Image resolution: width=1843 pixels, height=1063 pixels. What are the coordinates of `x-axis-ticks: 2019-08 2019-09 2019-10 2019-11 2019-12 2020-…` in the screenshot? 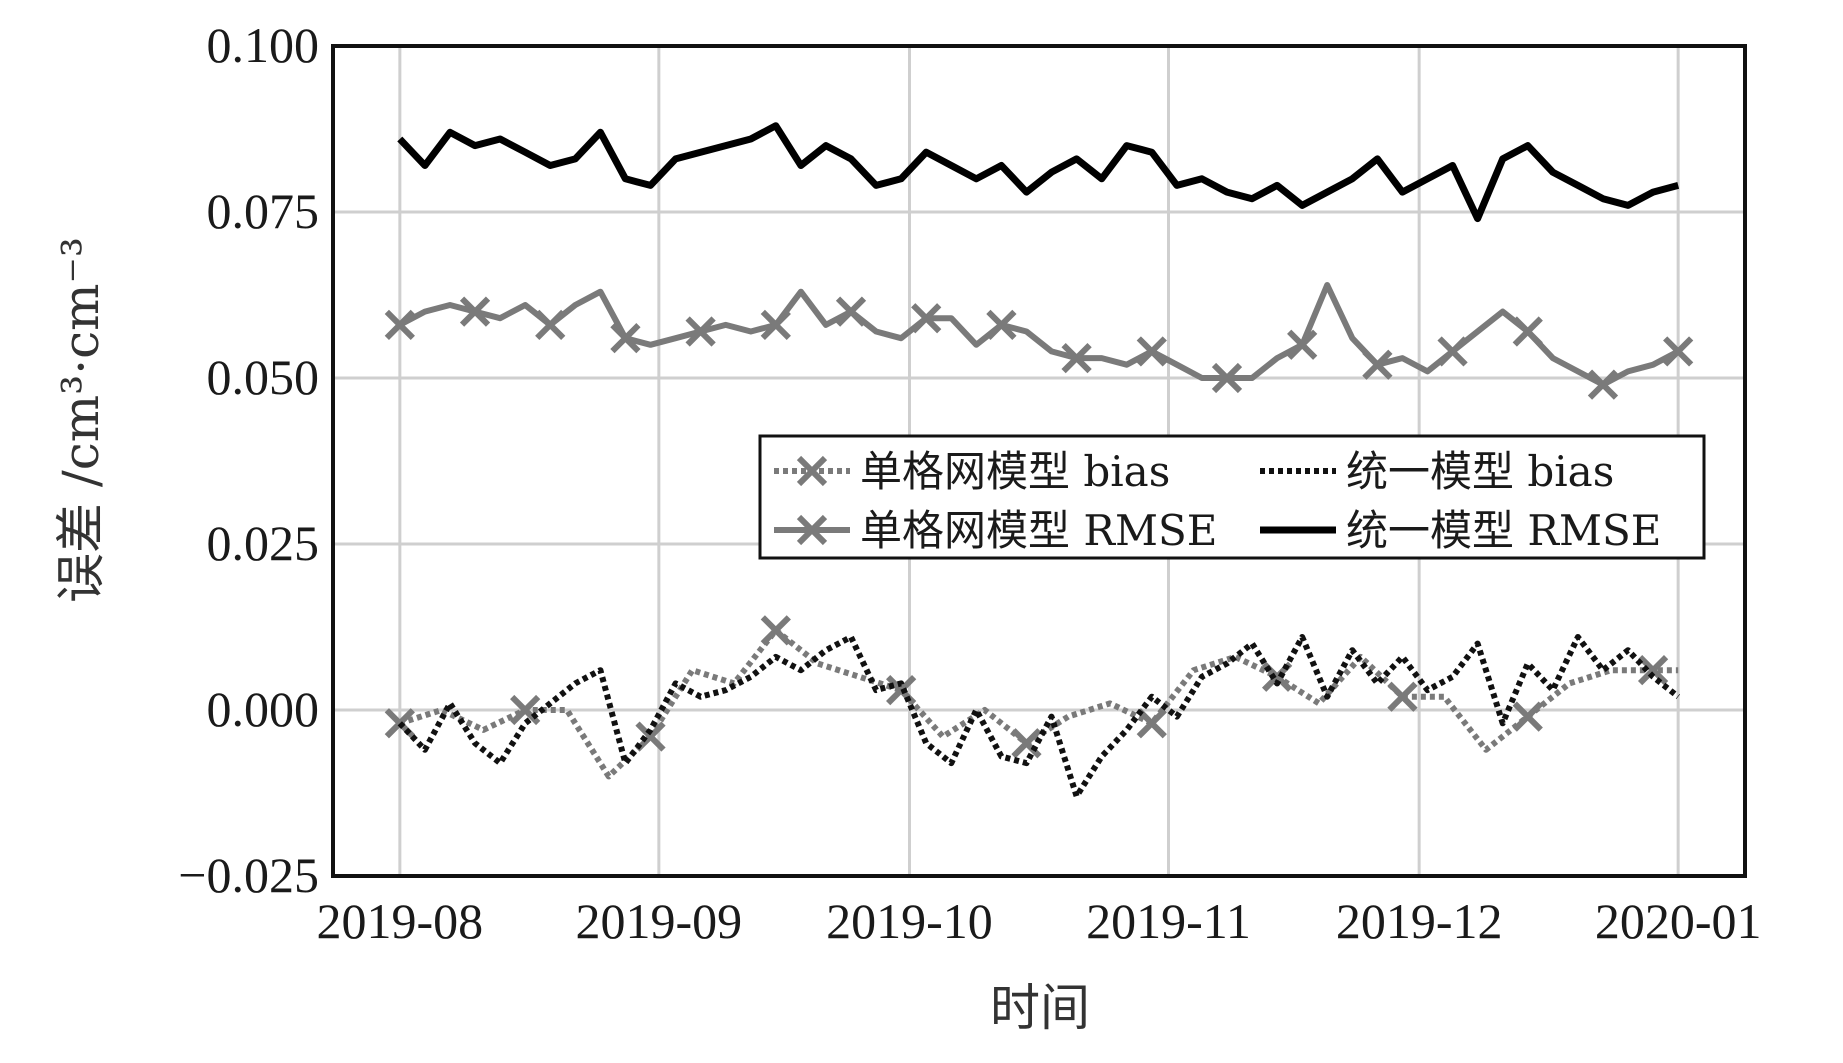 It's located at (1039, 921).